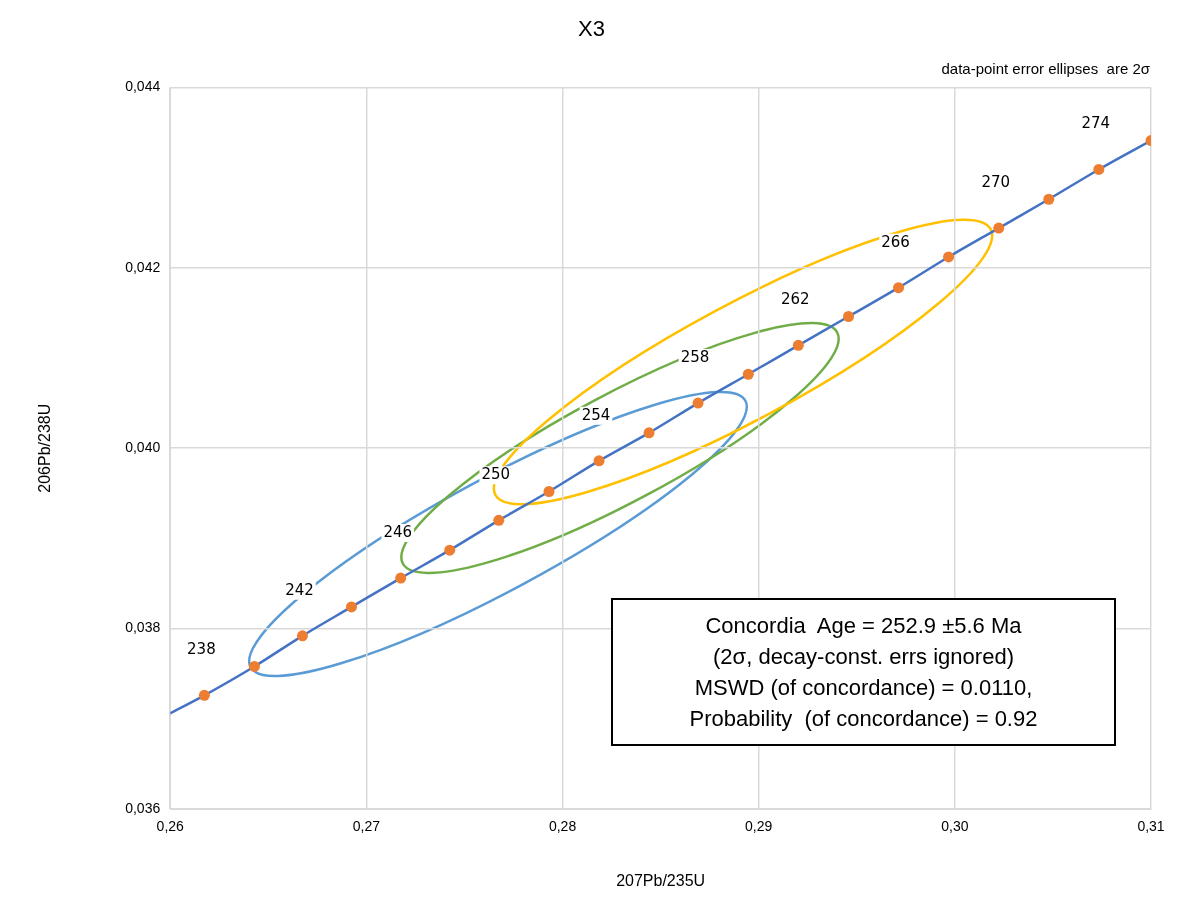 Image resolution: width=1178 pixels, height=905 pixels. Describe the element at coordinates (596, 414) in the screenshot. I see `annotation: 254` at that location.